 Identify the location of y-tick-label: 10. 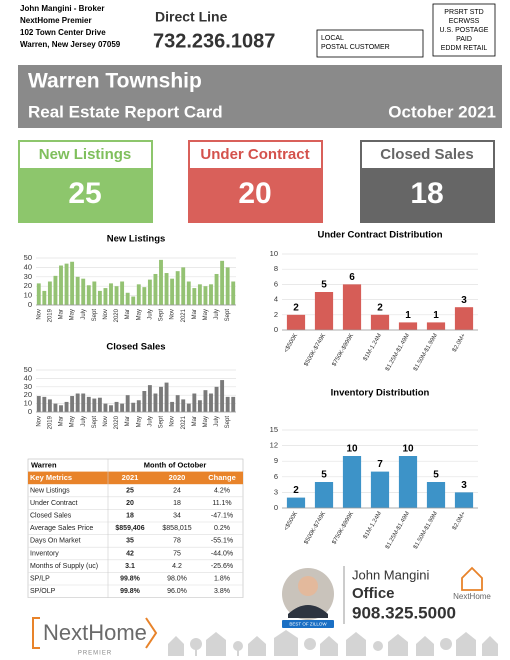
(28, 403).